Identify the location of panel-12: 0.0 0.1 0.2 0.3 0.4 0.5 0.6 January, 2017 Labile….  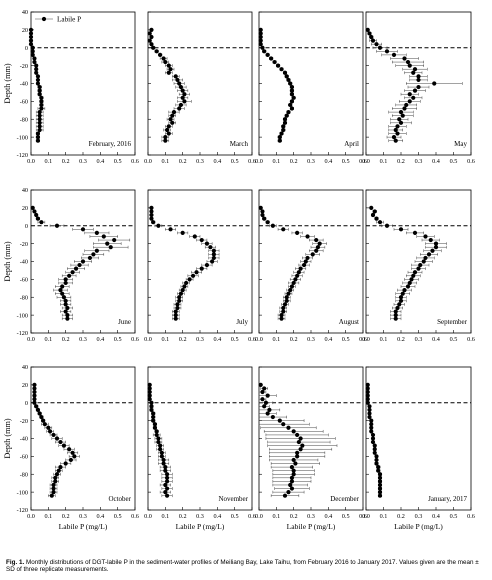
(418, 448).